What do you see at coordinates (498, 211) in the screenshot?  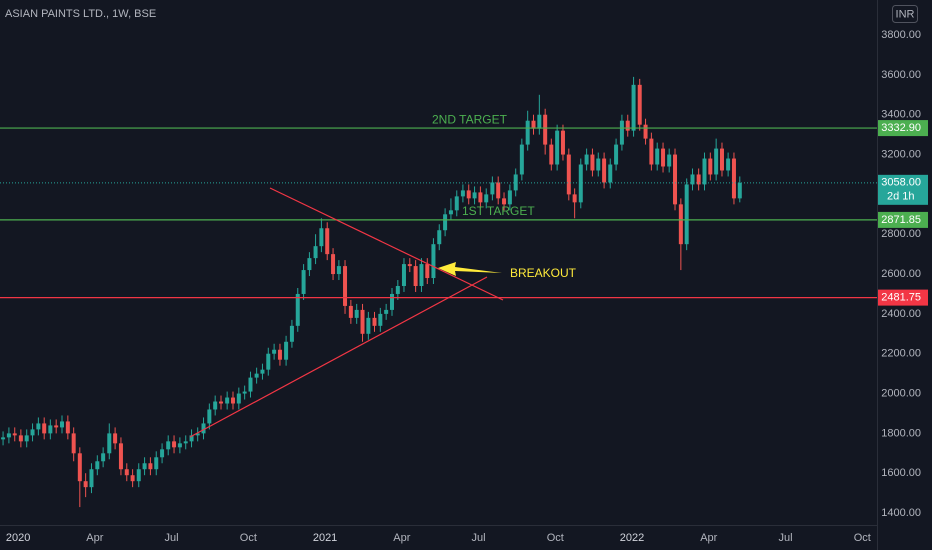 I see `level-annotation: 1ST TARGET` at bounding box center [498, 211].